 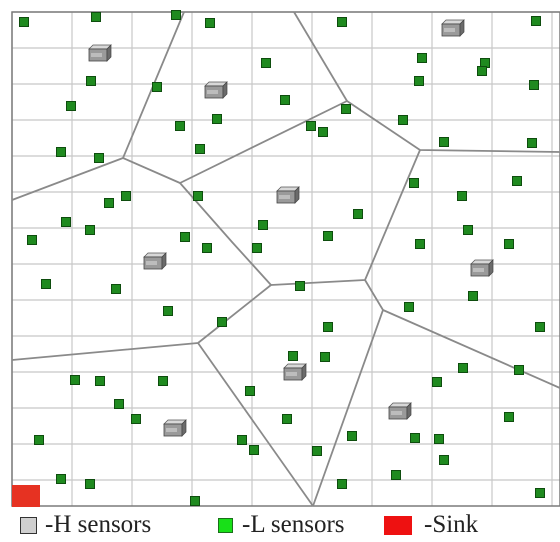 I want to click on legend-l-sensors: -L sensors, so click(x=281, y=525).